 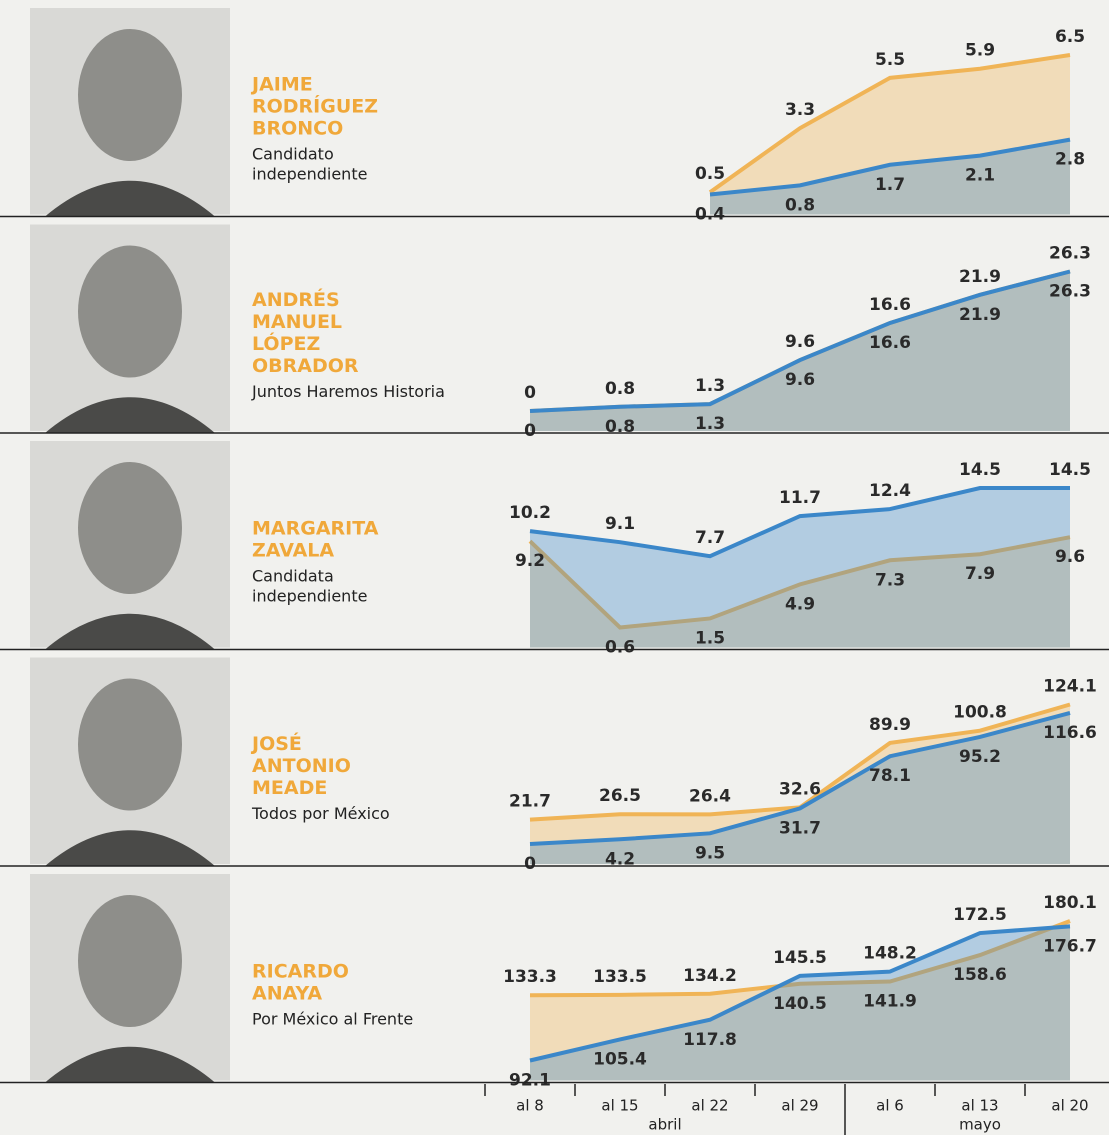 I want to click on data-label: 134.2, so click(x=710, y=976).